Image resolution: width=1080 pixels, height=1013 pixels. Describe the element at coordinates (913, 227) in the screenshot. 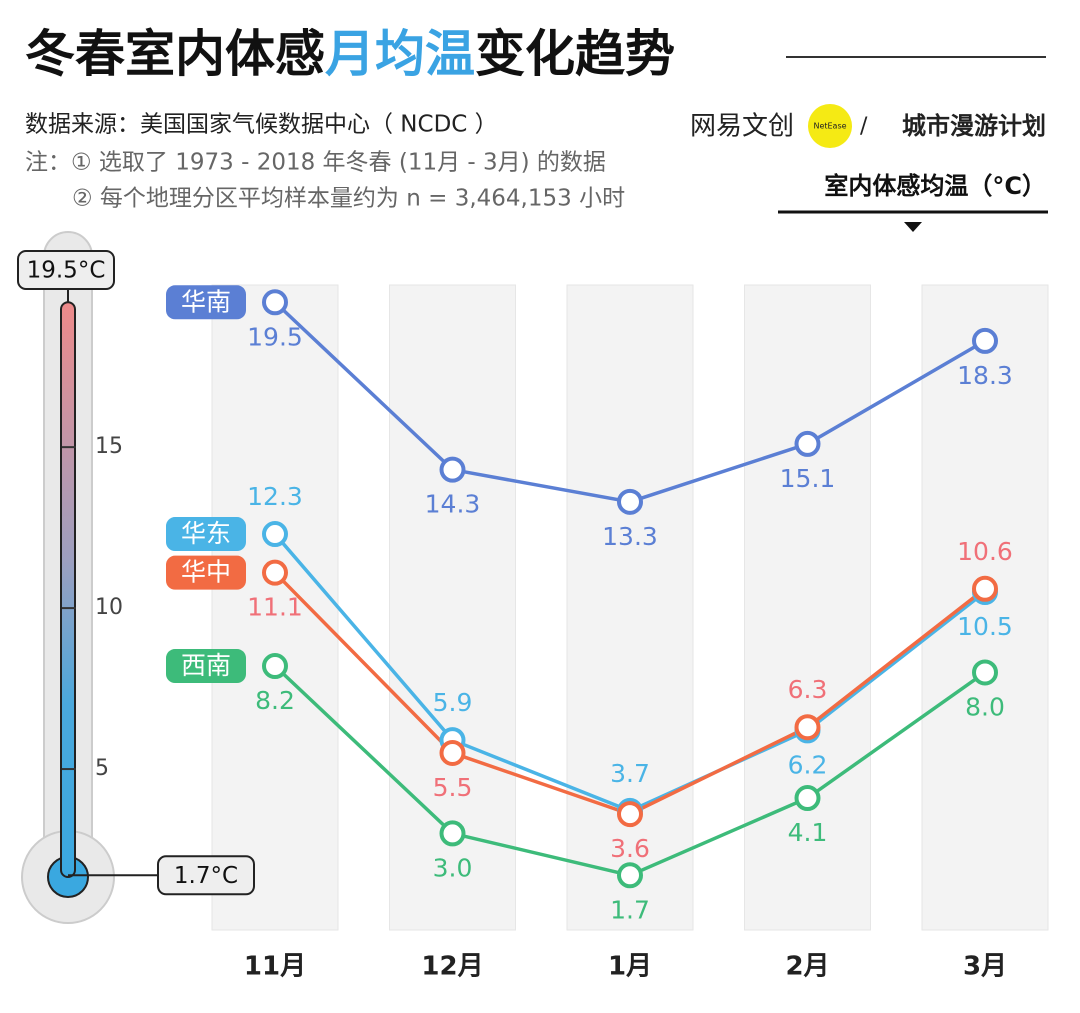

I see `pointer` at that location.